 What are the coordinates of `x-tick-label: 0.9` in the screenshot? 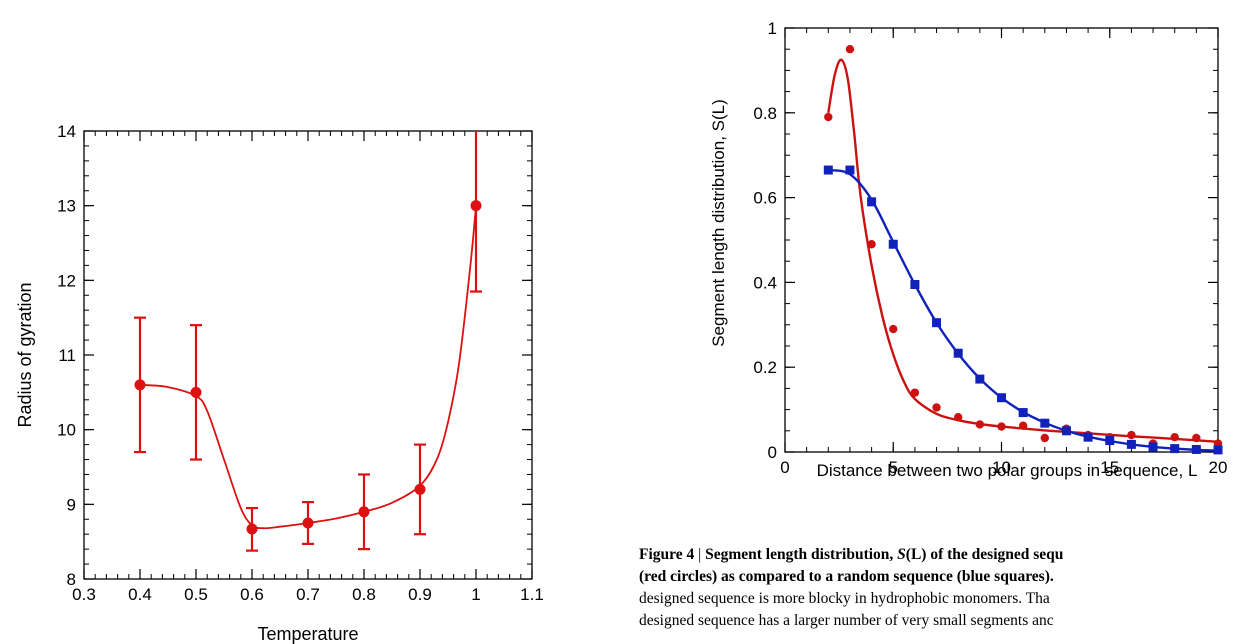 It's located at (420, 594).